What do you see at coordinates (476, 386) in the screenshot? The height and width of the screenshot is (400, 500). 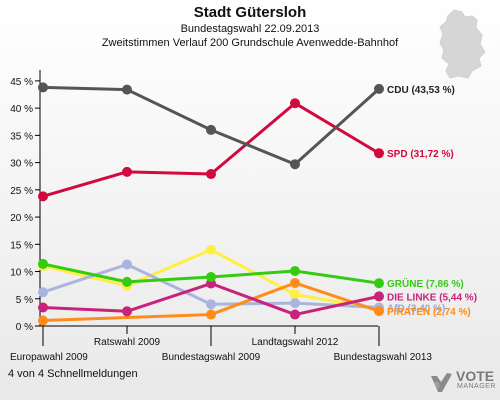 I see `logo-word-manager: MANAGER` at bounding box center [476, 386].